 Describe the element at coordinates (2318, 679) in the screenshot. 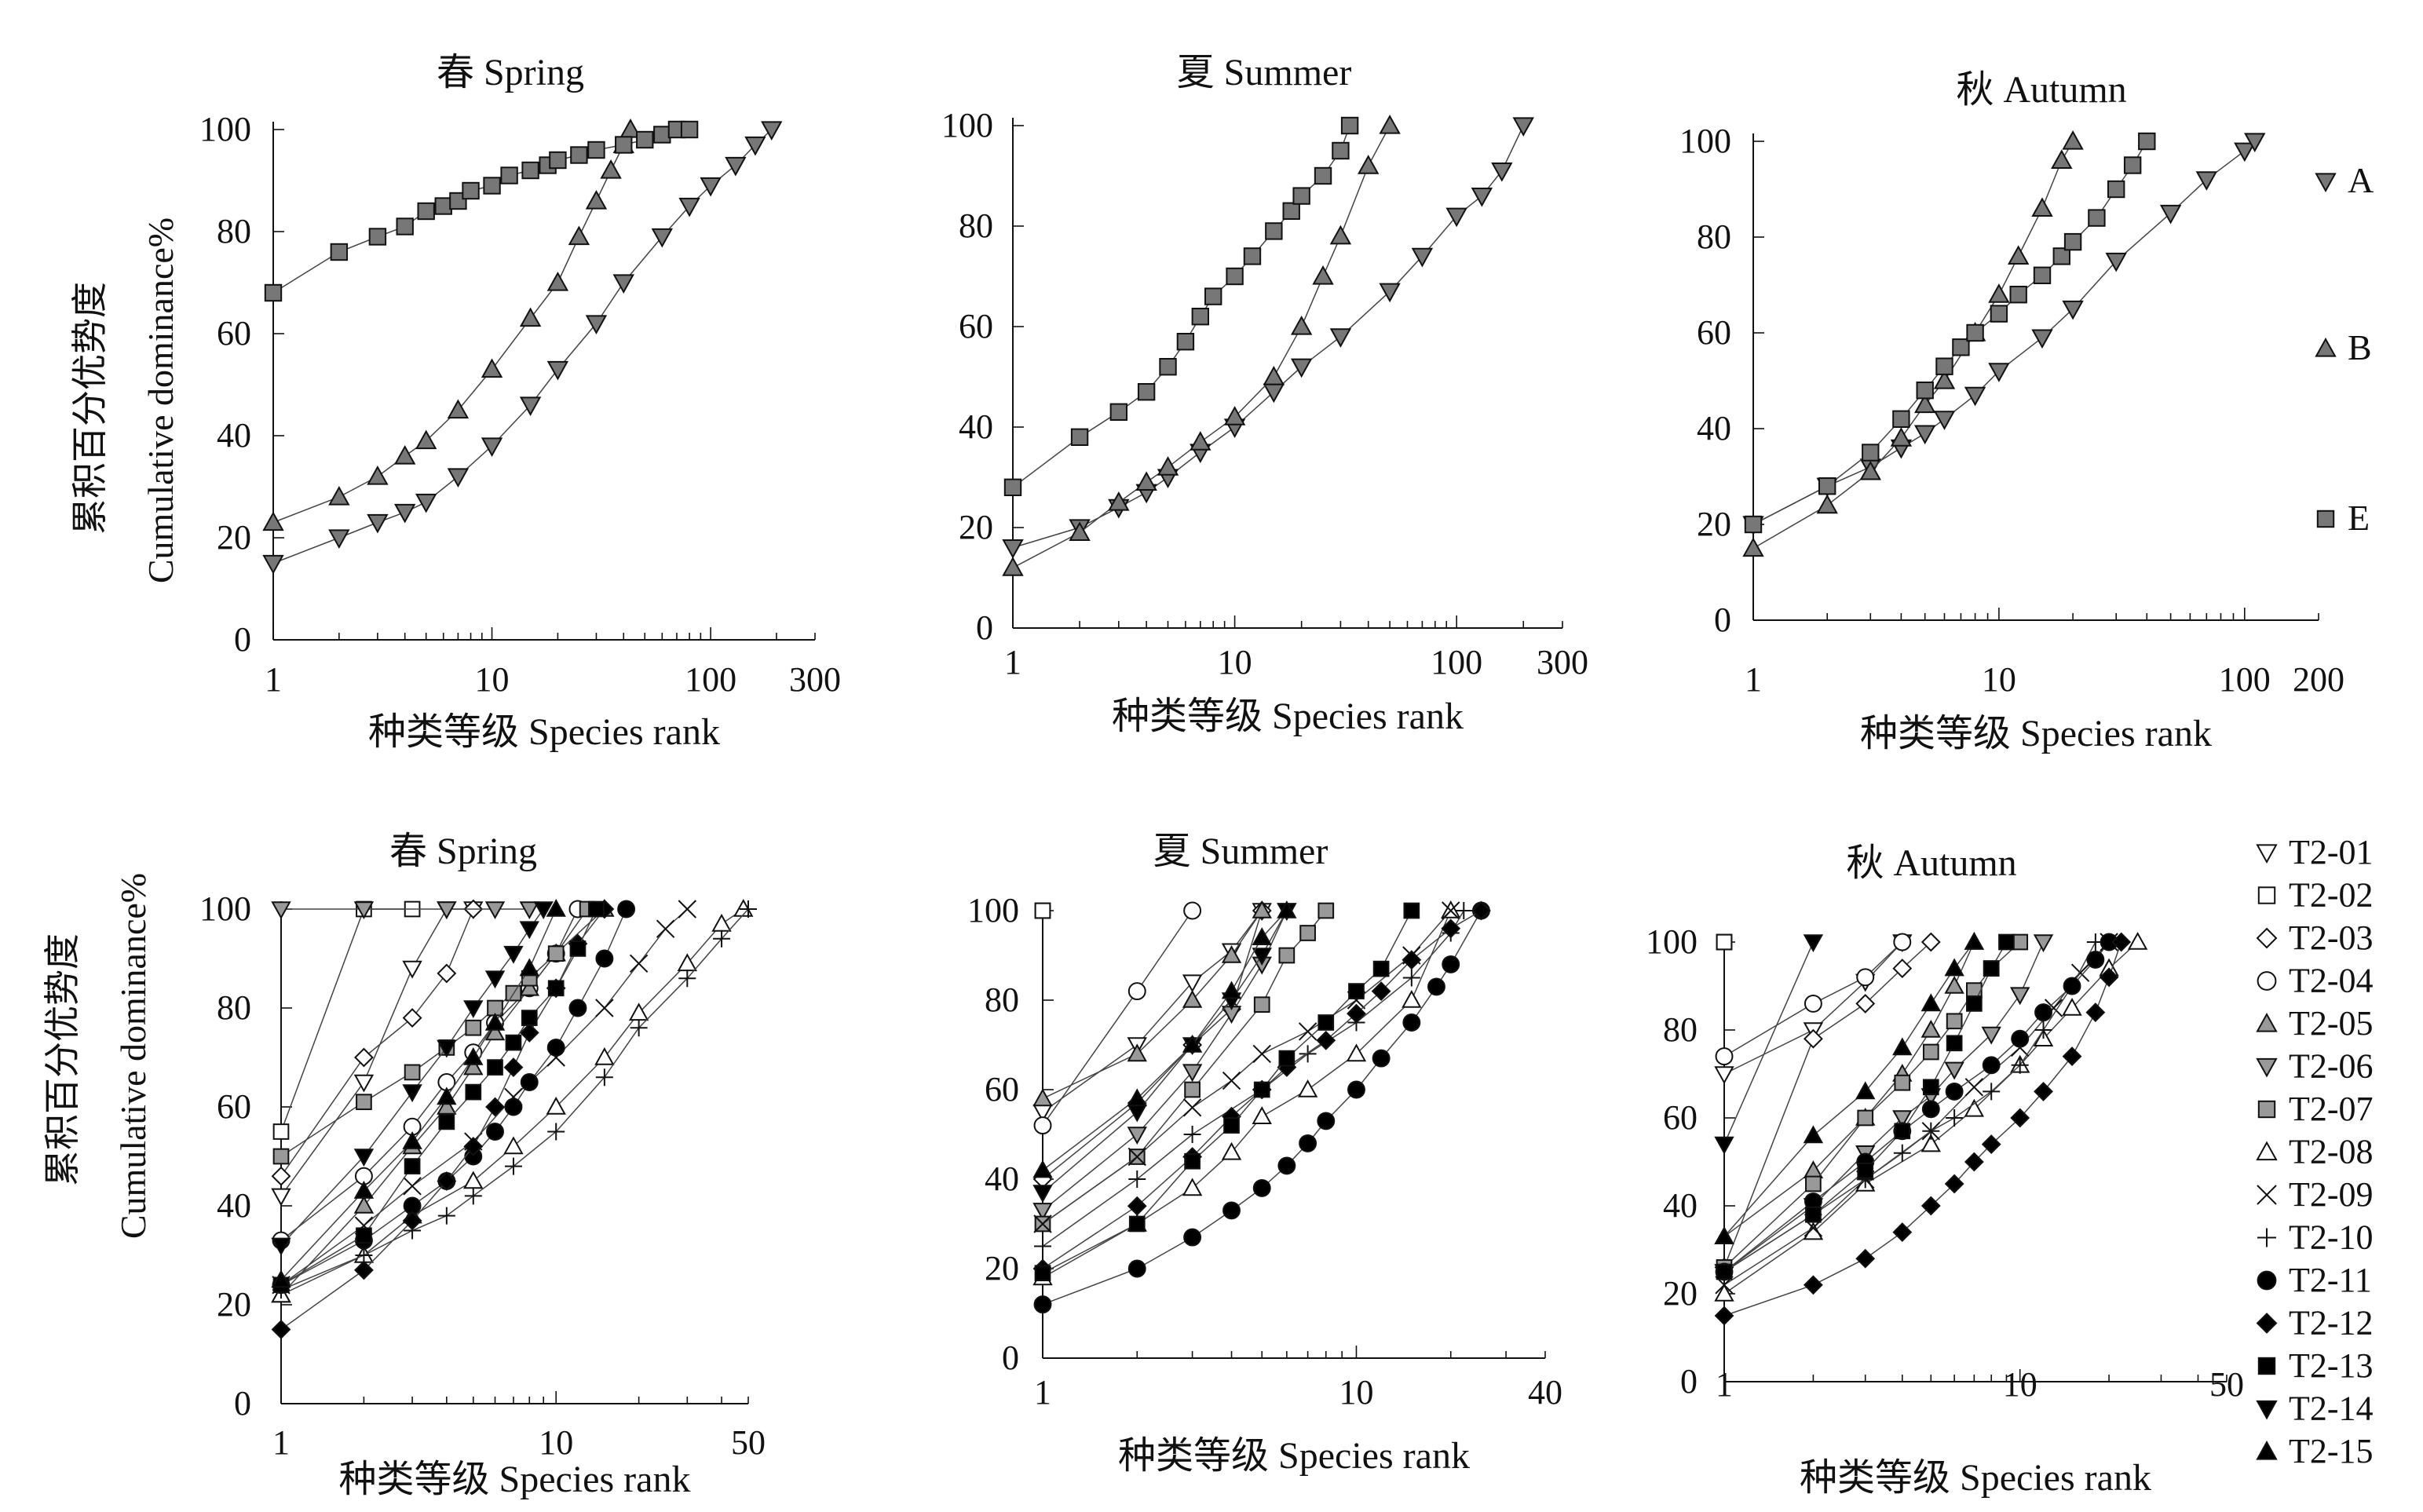

I see `x-tick-label: 200` at that location.